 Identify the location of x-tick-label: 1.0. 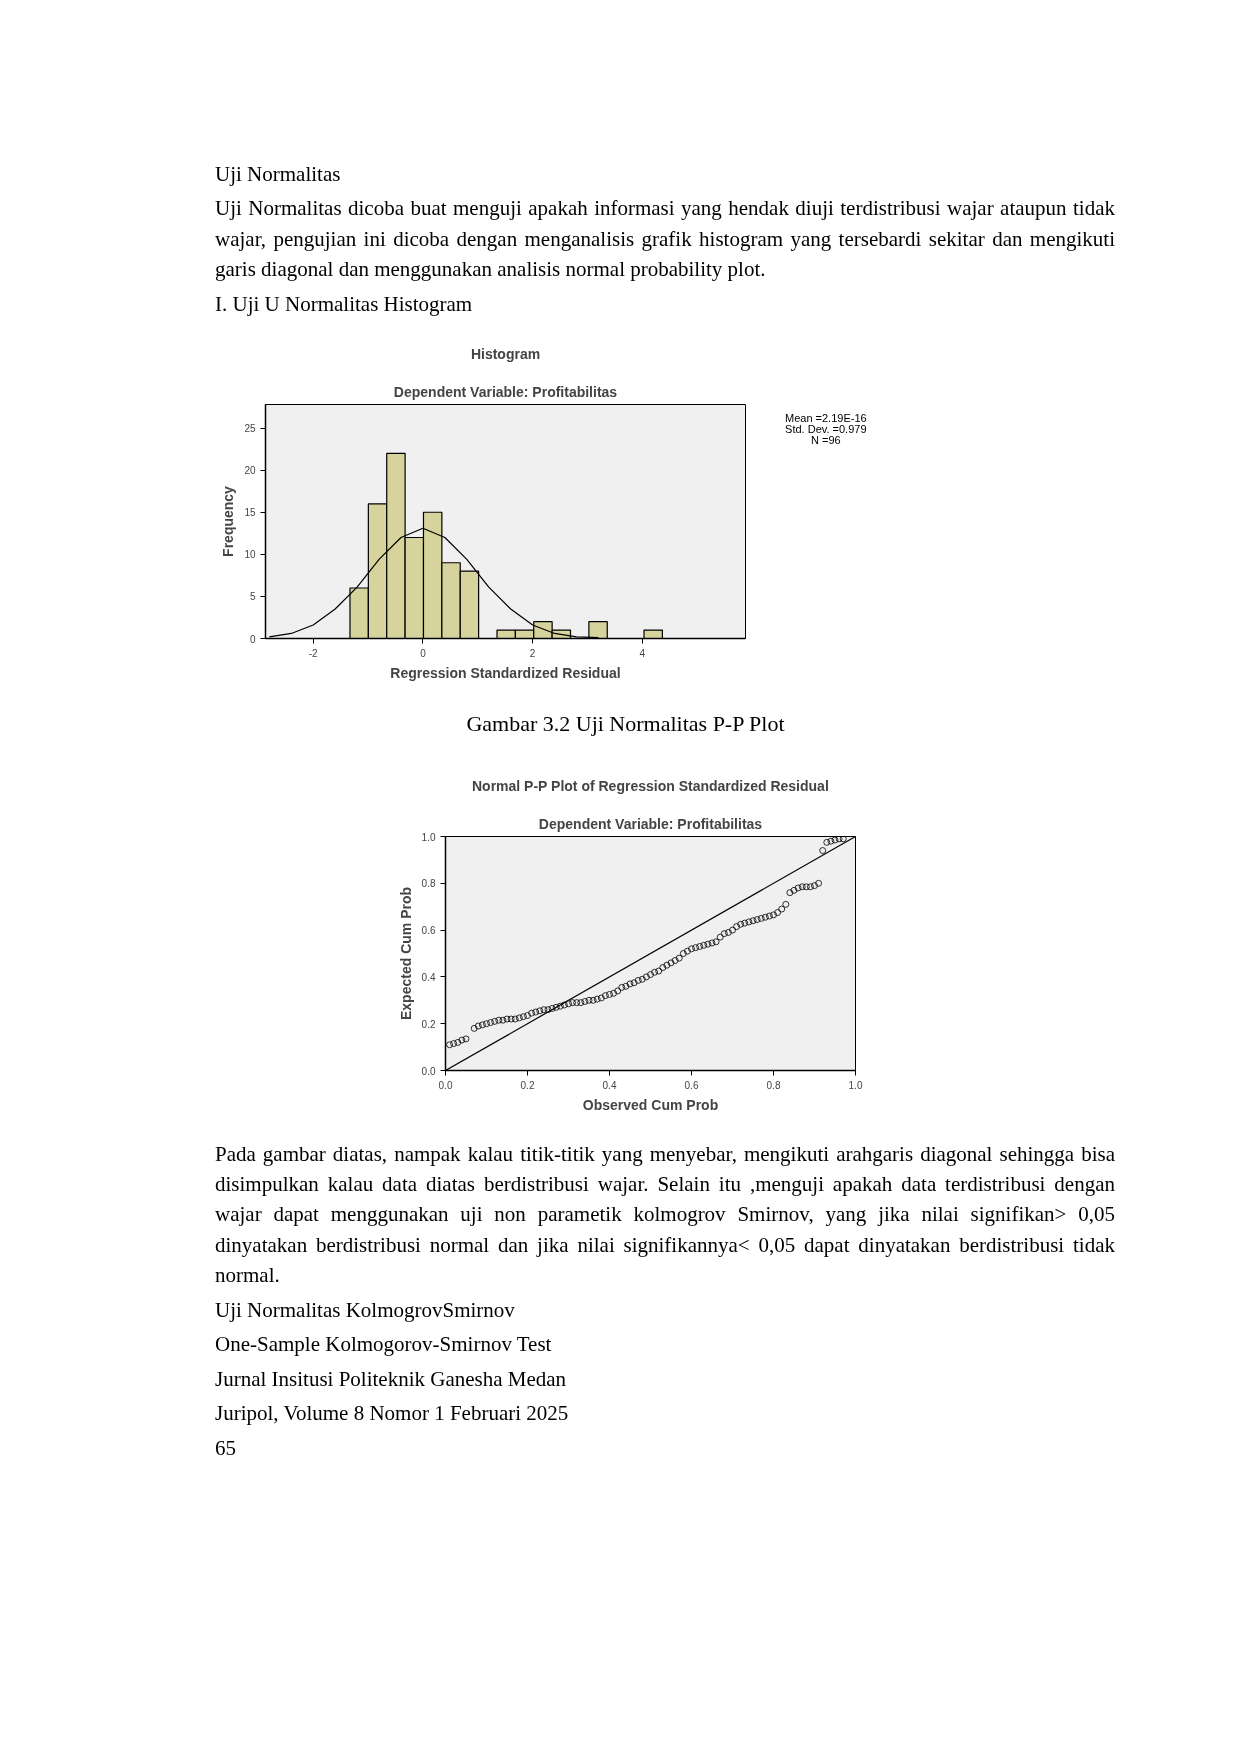
(855, 1085).